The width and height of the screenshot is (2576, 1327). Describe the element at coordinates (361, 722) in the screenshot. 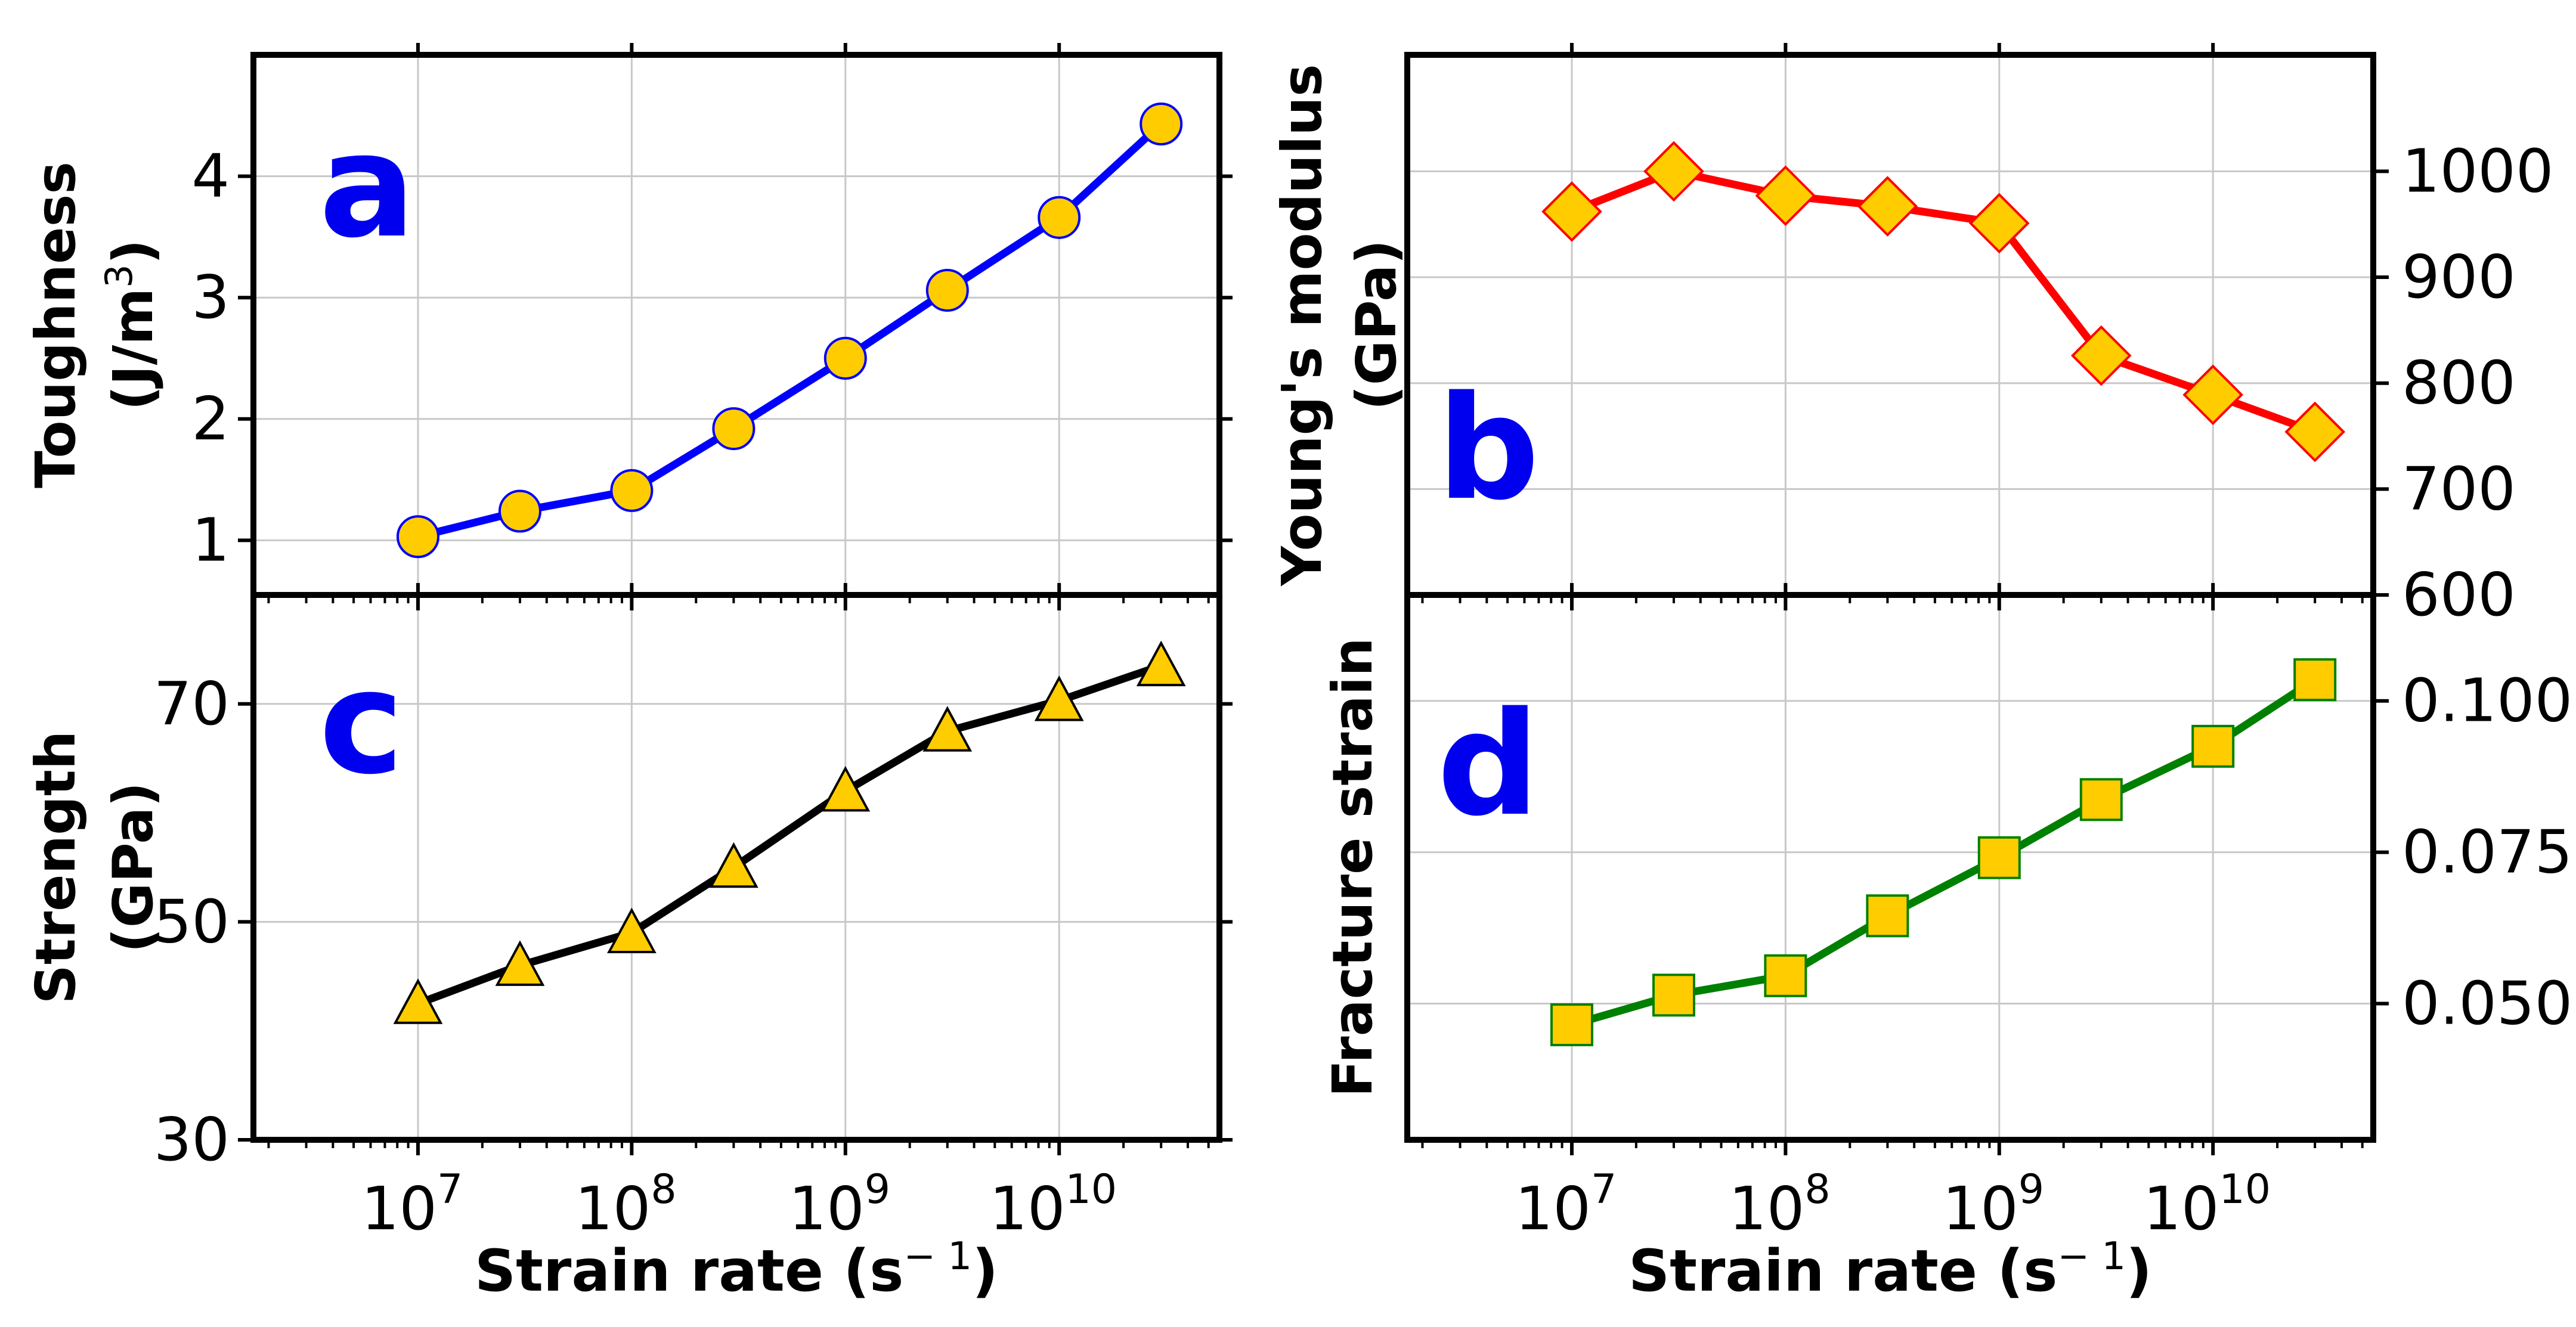

I see `panel-c-letter: c` at that location.